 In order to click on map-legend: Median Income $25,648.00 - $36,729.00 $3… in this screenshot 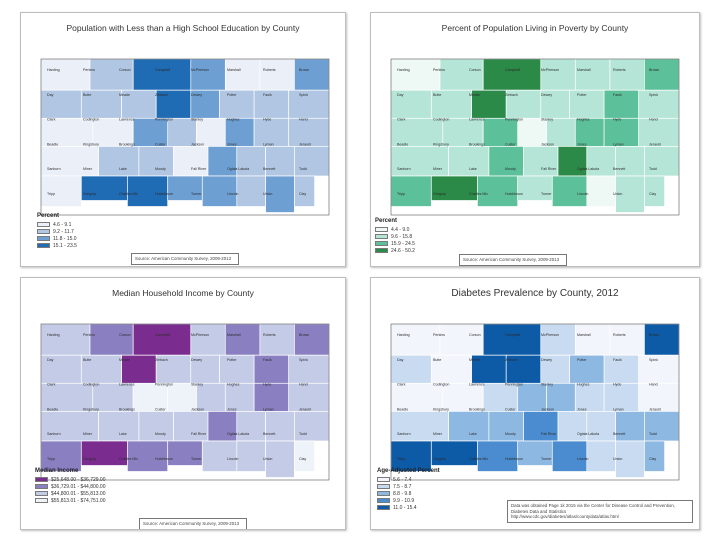, I will do `click(70, 486)`.